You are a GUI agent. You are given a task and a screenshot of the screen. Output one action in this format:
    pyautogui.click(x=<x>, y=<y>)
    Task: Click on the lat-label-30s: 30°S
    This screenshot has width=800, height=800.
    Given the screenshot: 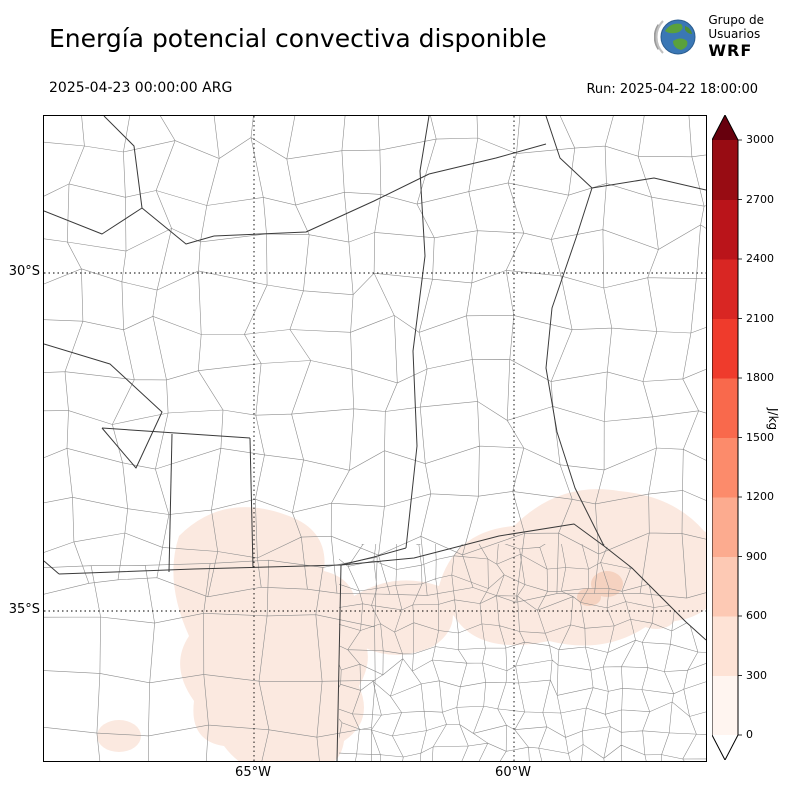 What is the action you would take?
    pyautogui.click(x=24, y=271)
    